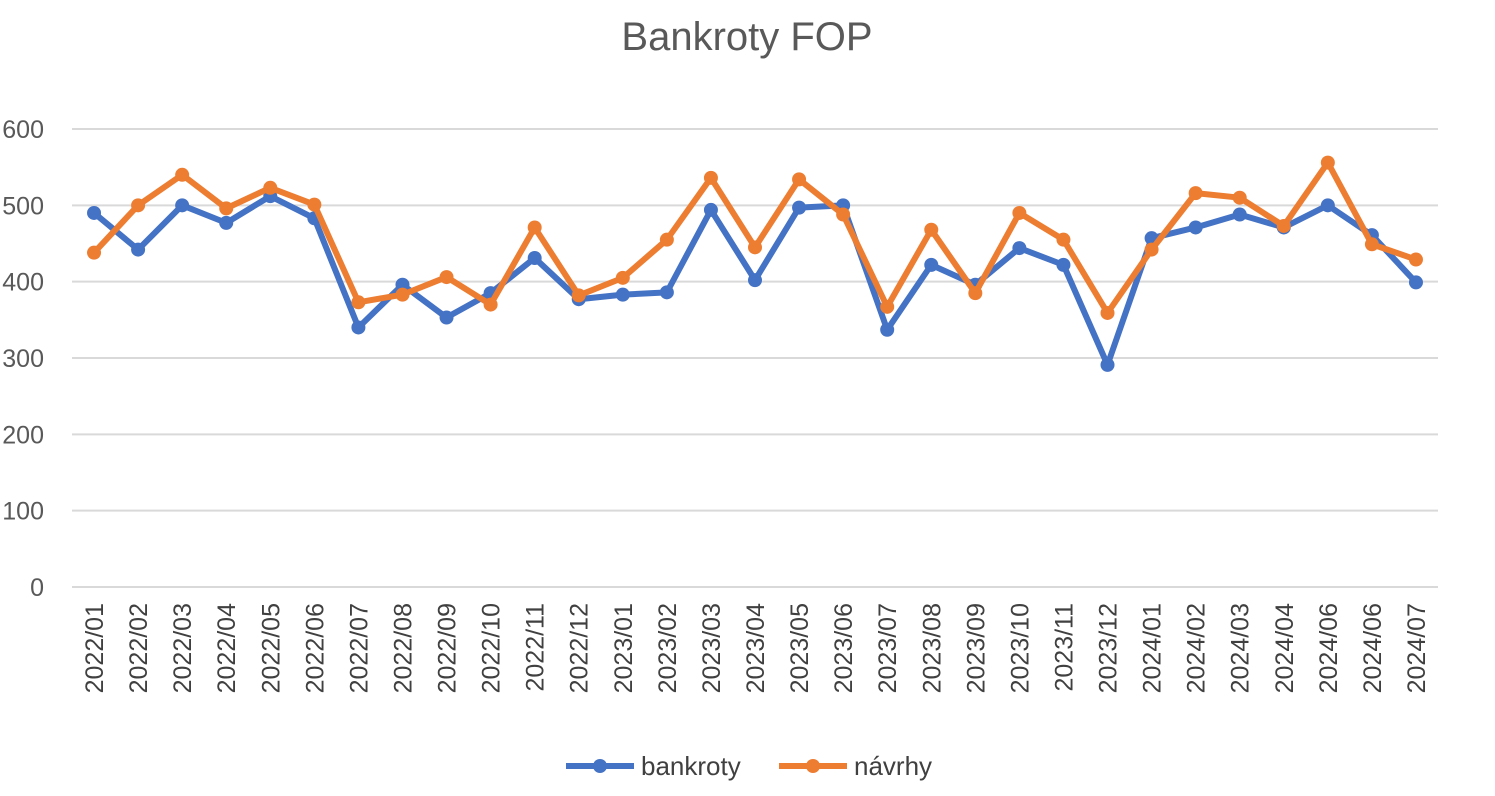 The width and height of the screenshot is (1495, 796). What do you see at coordinates (1285, 648) in the screenshot?
I see `x-tick-label: 2024/04` at bounding box center [1285, 648].